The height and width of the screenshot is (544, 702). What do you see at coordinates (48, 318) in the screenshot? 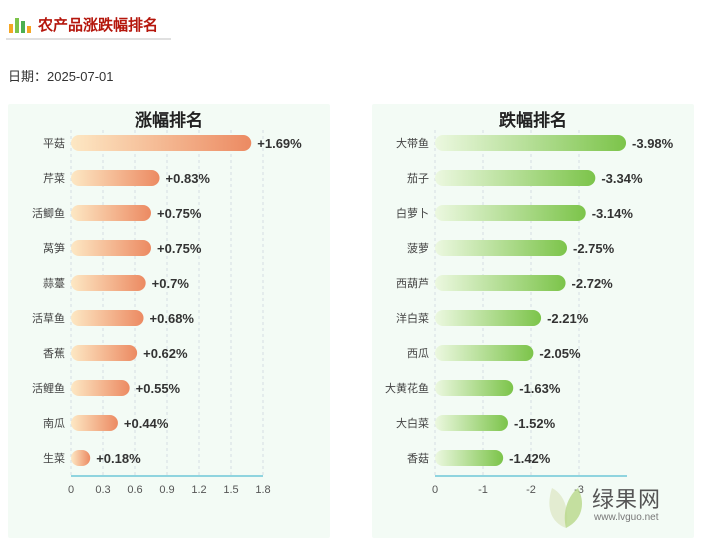
I see `rise-category-label: 活草鱼` at bounding box center [48, 318].